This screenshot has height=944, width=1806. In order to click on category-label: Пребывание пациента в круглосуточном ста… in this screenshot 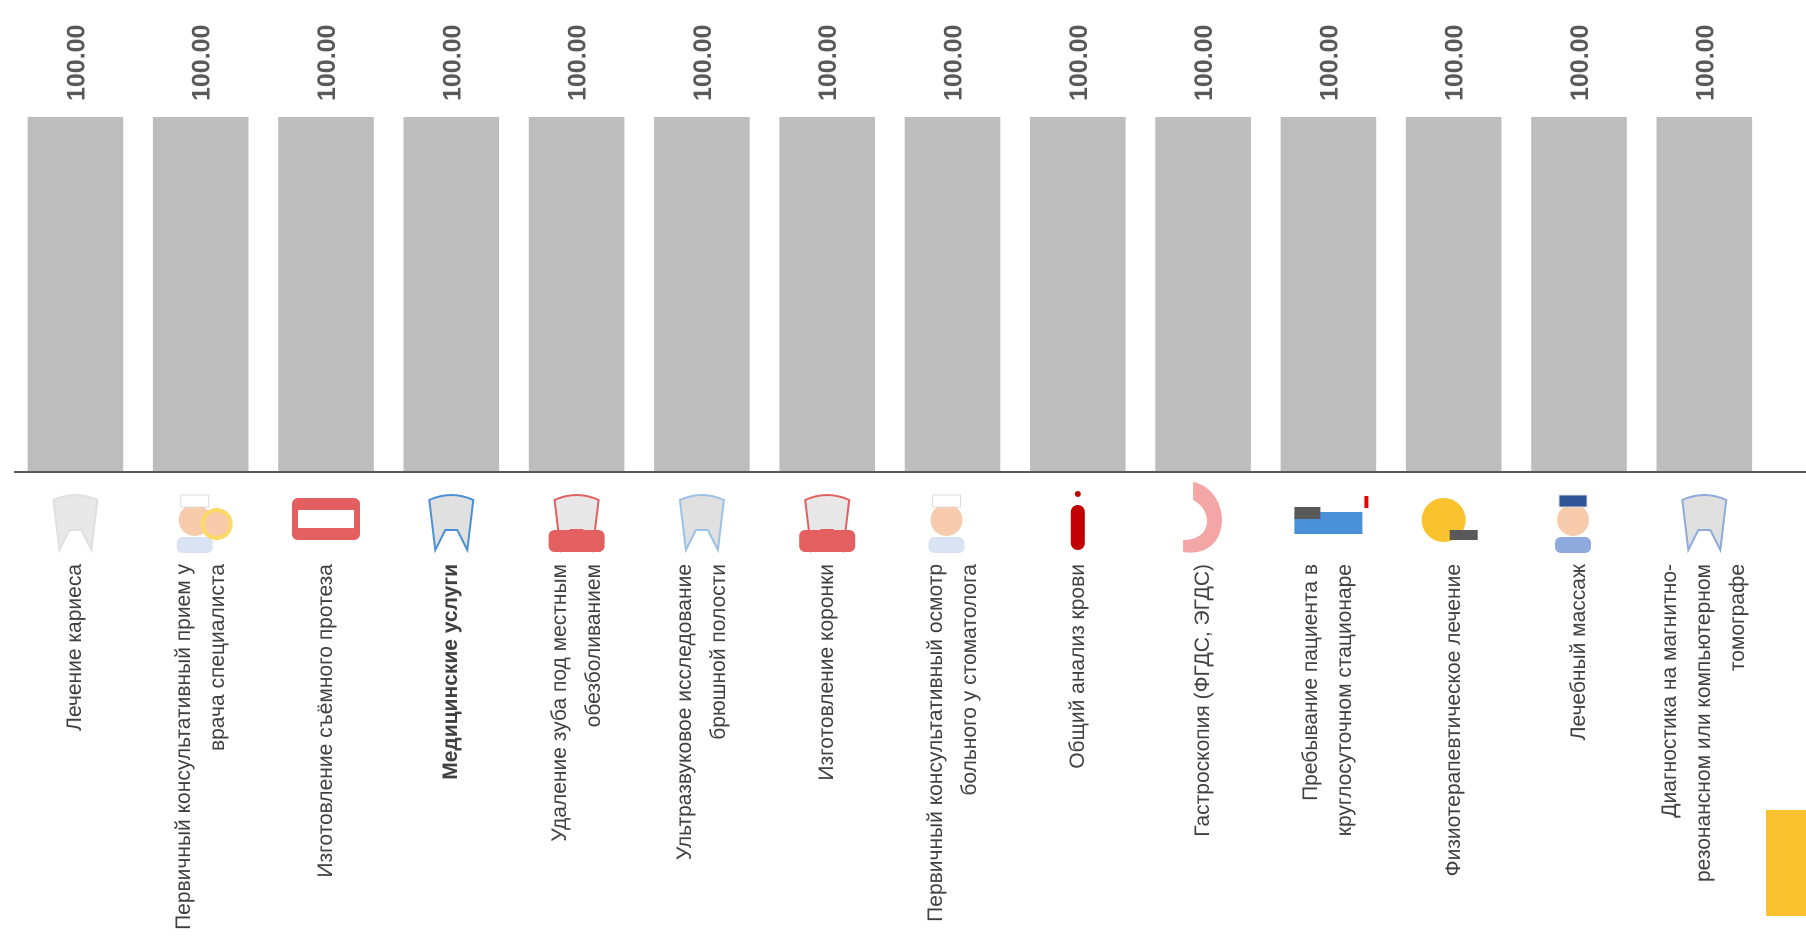, I will do `click(1328, 749)`.